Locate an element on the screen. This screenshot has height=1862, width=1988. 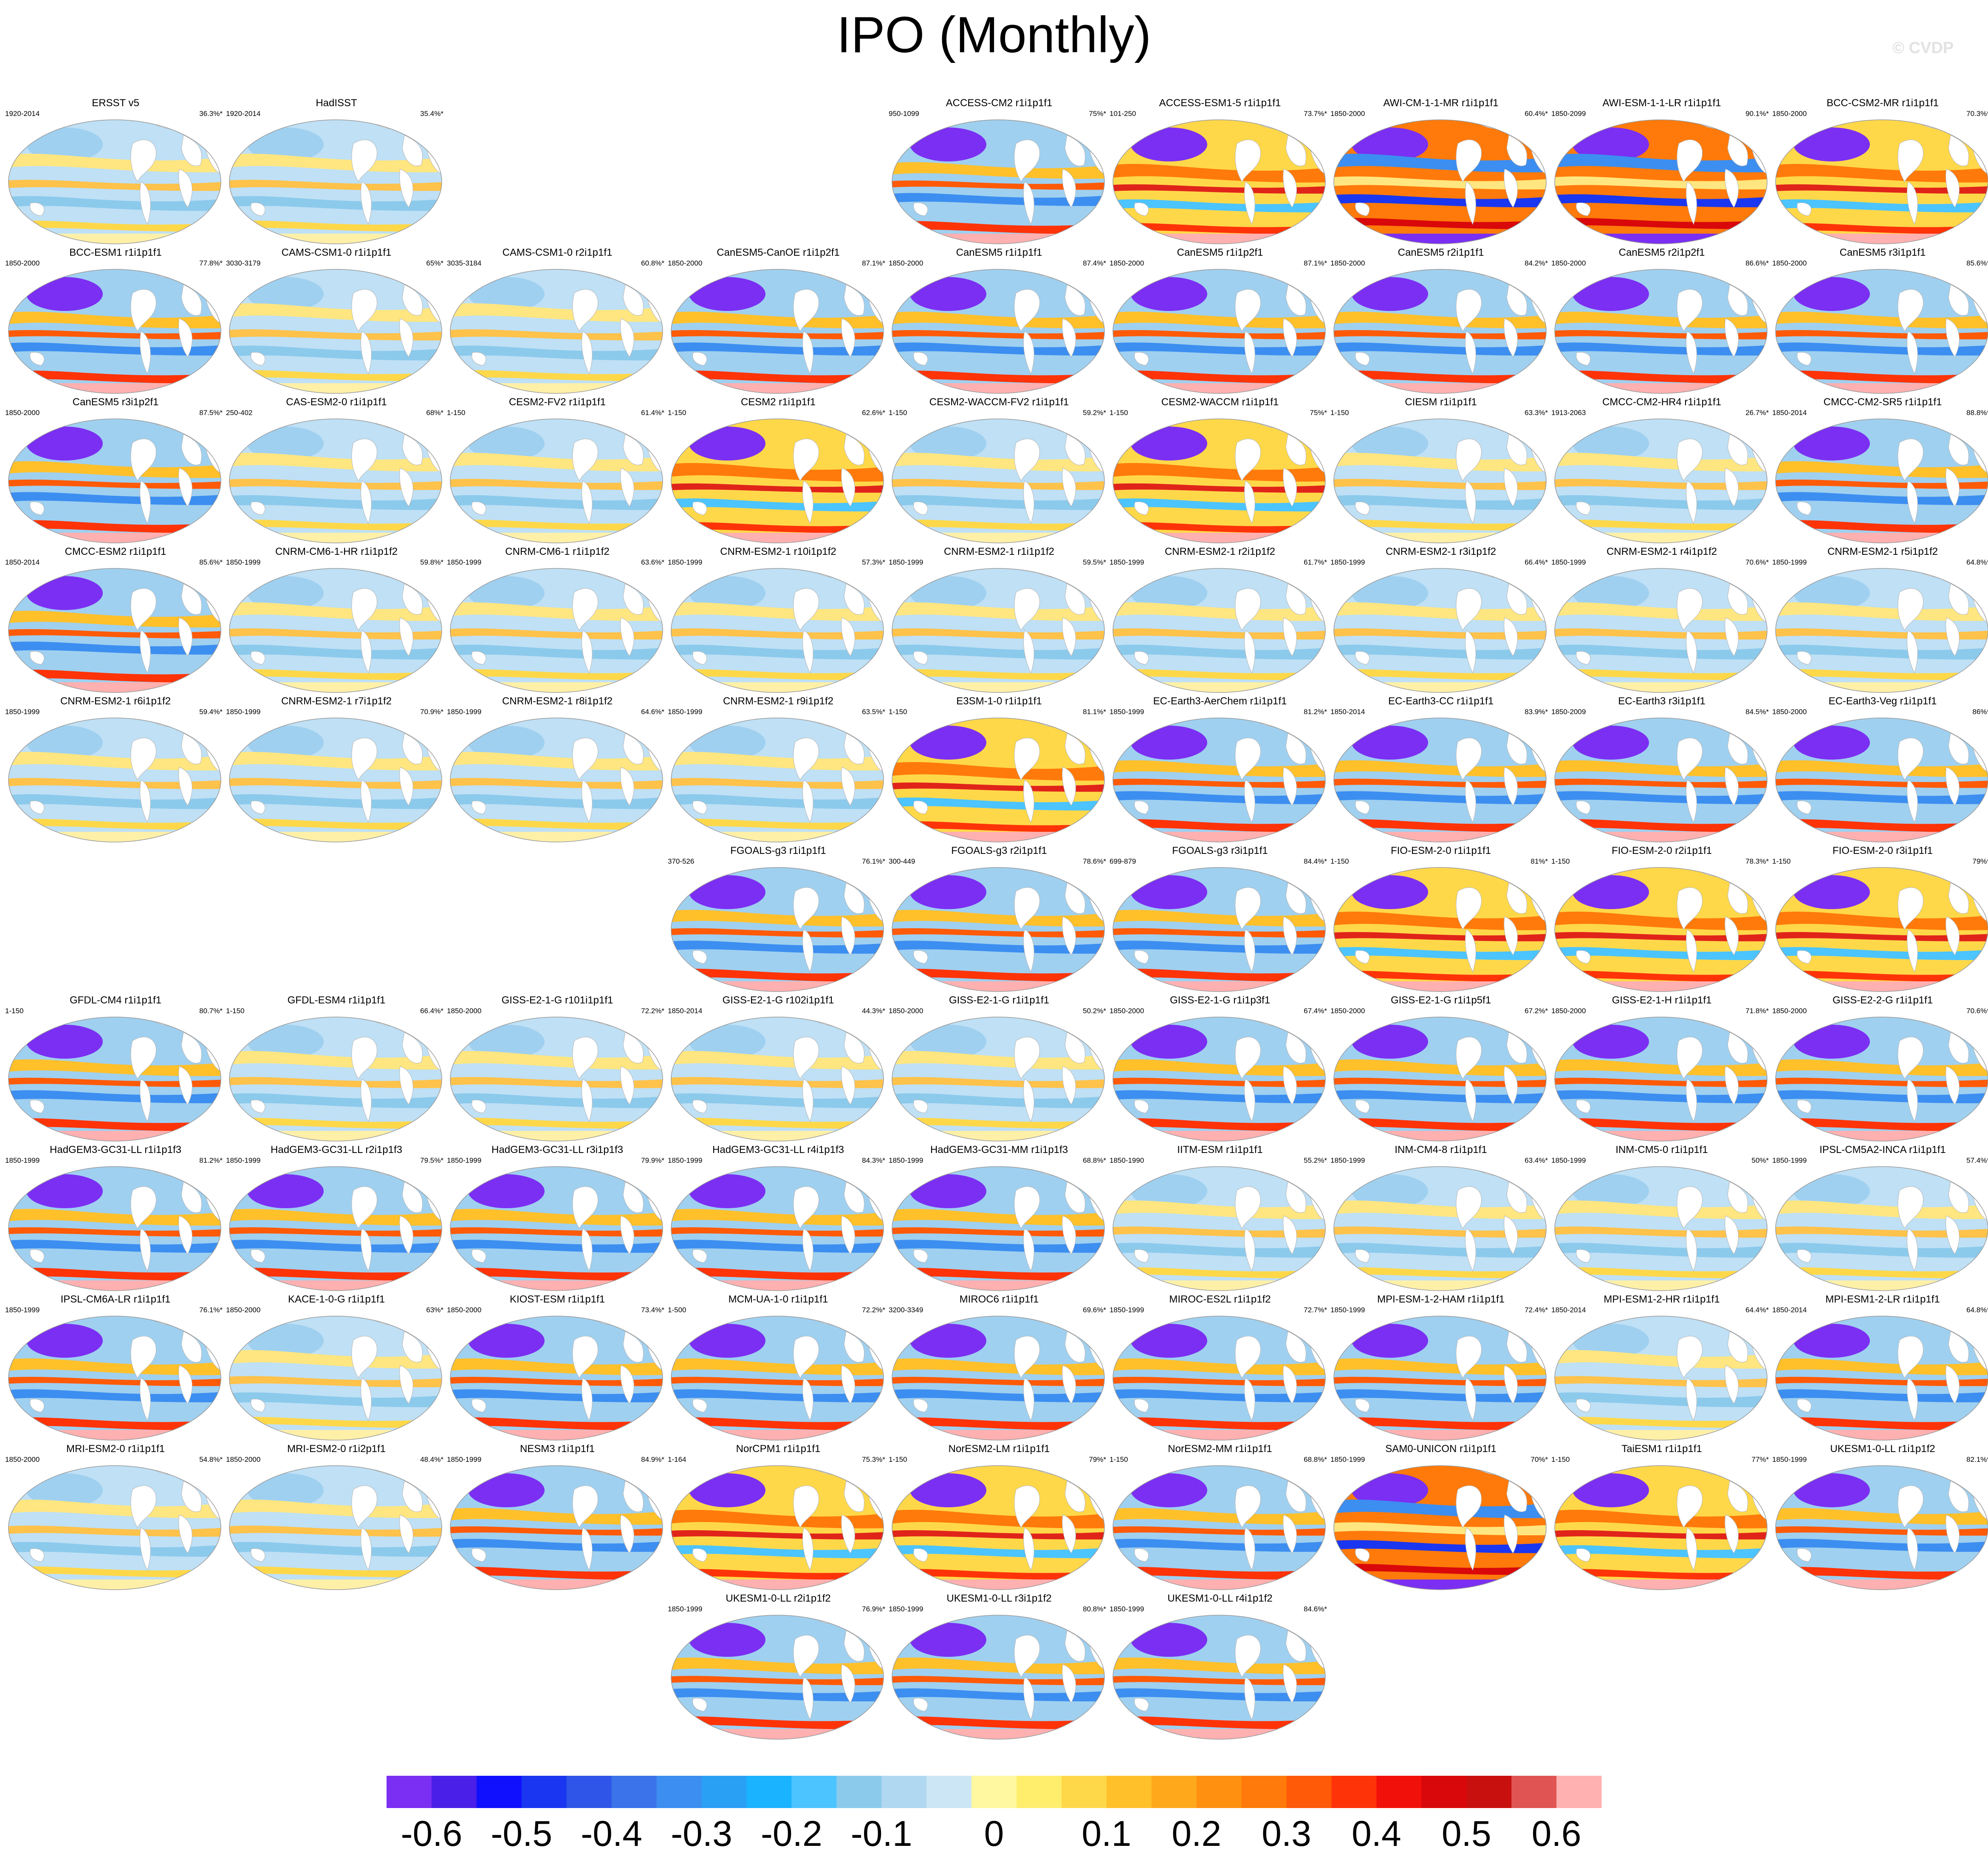
panel-title: HadGEM3-GC31-LL r2i1p1f3 is located at coordinates (336, 1150).